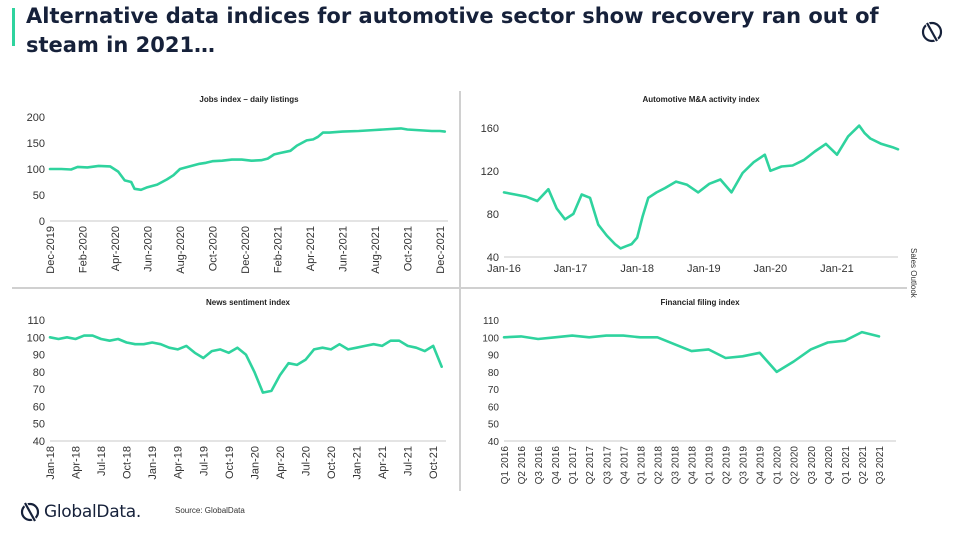 The image size is (960, 533). Describe the element at coordinates (204, 461) in the screenshot. I see `x-tick-label: Jul-19` at that location.